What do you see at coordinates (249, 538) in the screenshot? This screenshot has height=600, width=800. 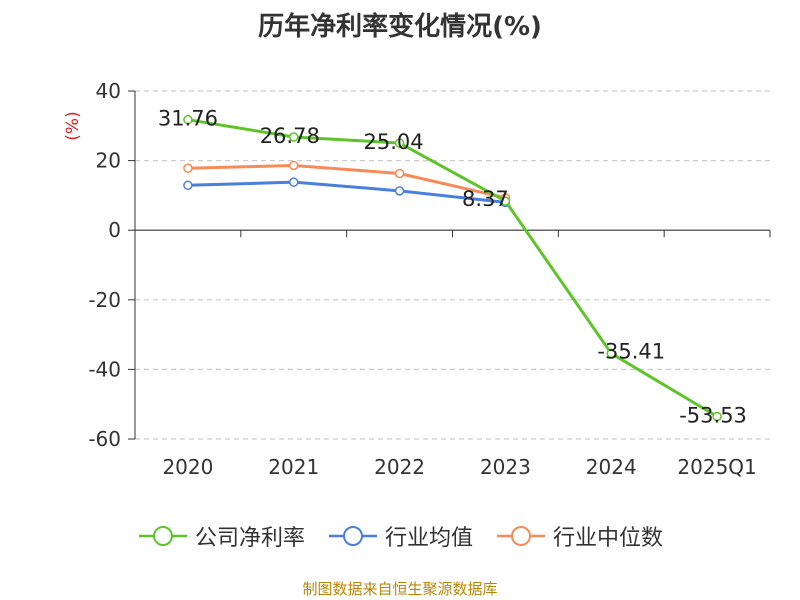 I see `legend-label: 公司净利率` at bounding box center [249, 538].